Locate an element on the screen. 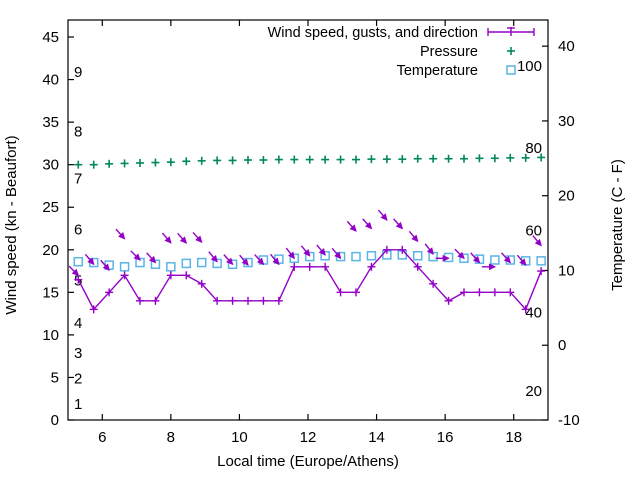 The height and width of the screenshot is (480, 640). y-tick-label: 40 is located at coordinates (50, 80).